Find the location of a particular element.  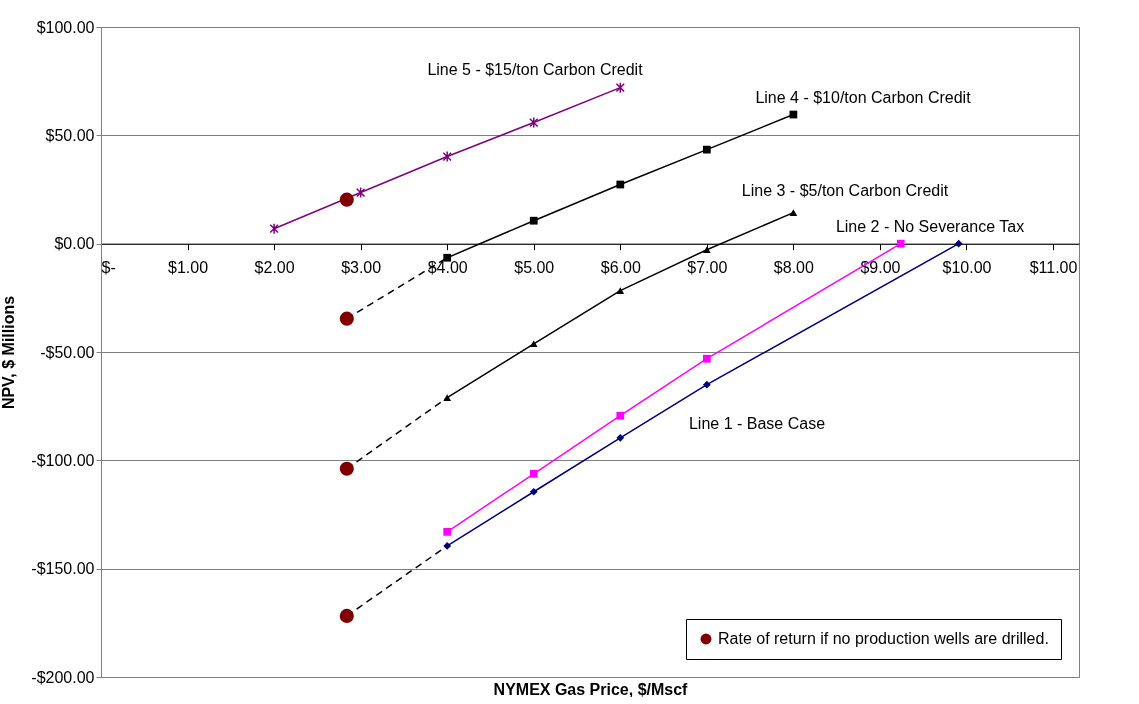

x-tick-label: $4.00 is located at coordinates (447, 268).